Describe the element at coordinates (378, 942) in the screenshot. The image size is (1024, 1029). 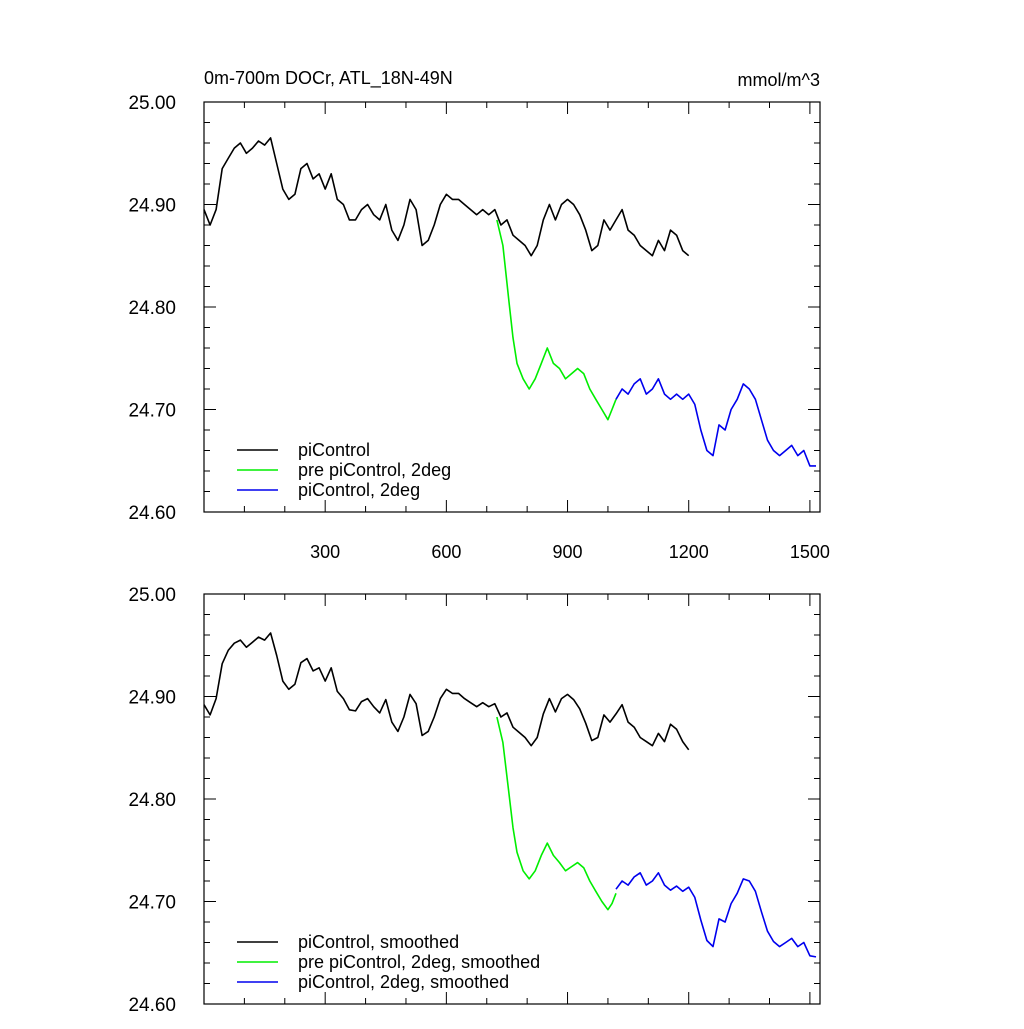
I see `bottom-legend-label-0: piControl, smoothed` at that location.